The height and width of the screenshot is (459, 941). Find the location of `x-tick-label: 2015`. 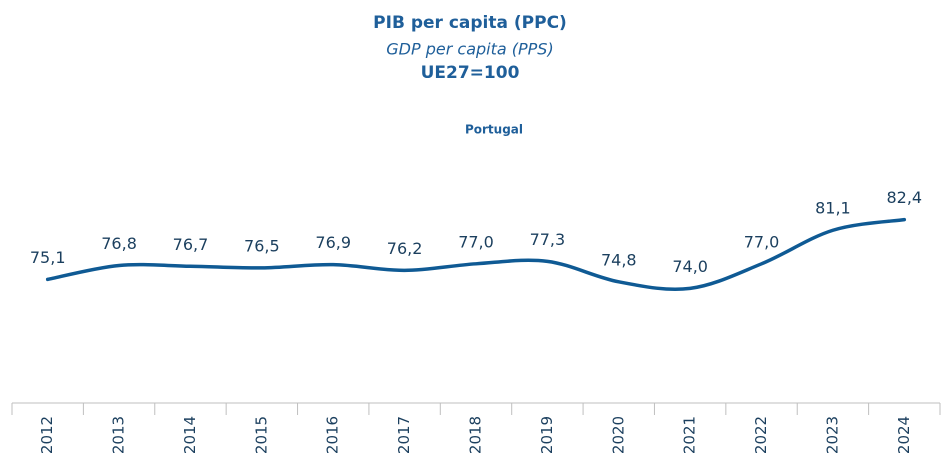

x-tick-label: 2015 is located at coordinates (261, 435).